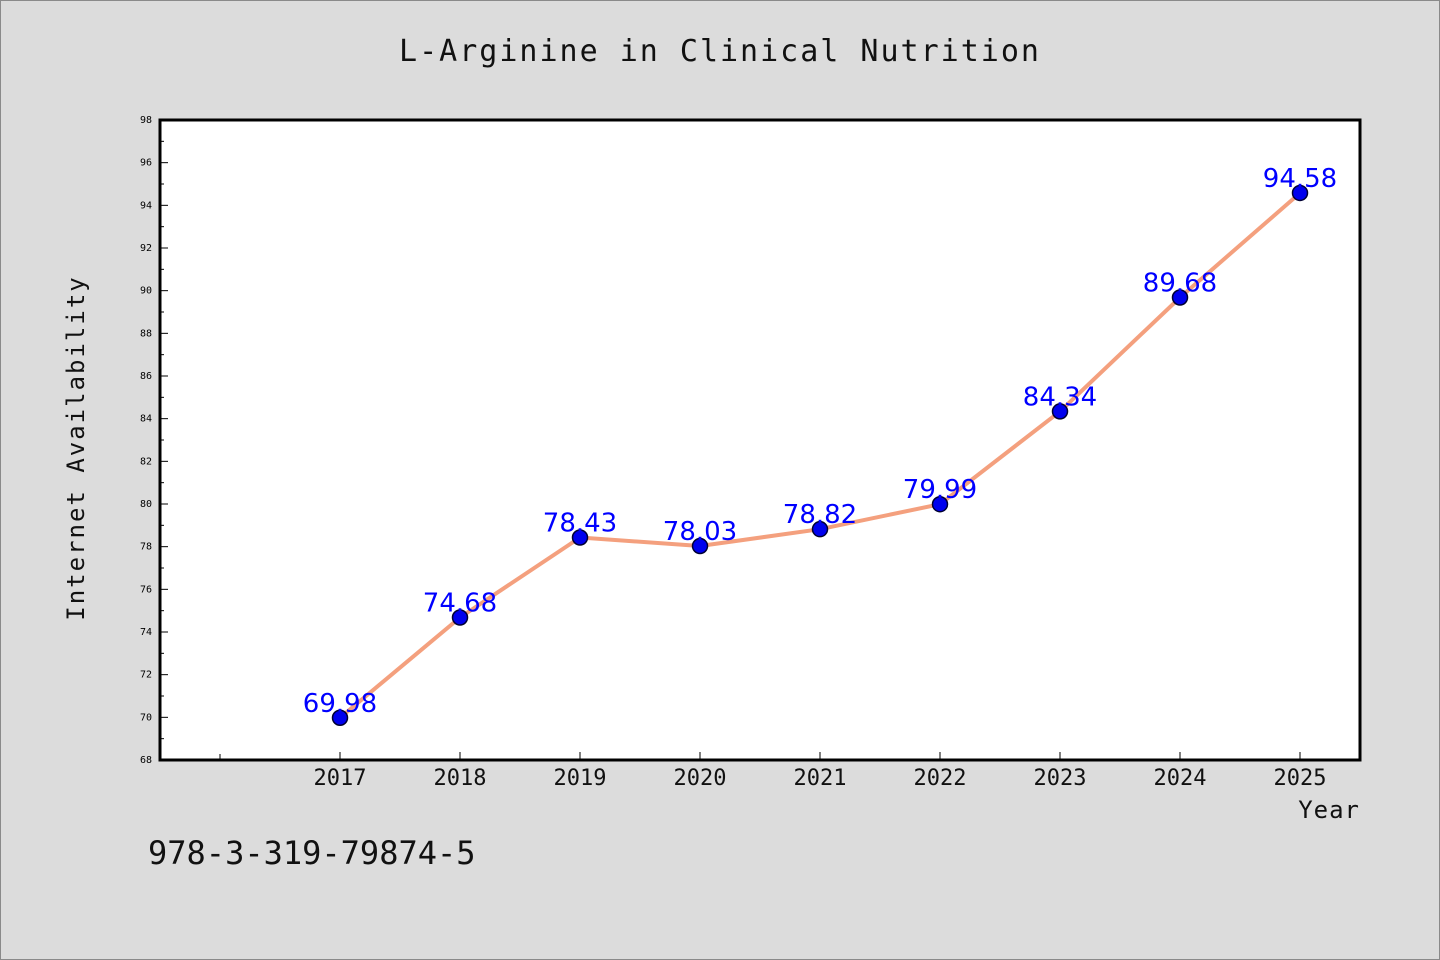 The height and width of the screenshot is (960, 1440). Describe the element at coordinates (720, 51) in the screenshot. I see `chart-title: L-Arginine in Clinical Nutrition` at that location.